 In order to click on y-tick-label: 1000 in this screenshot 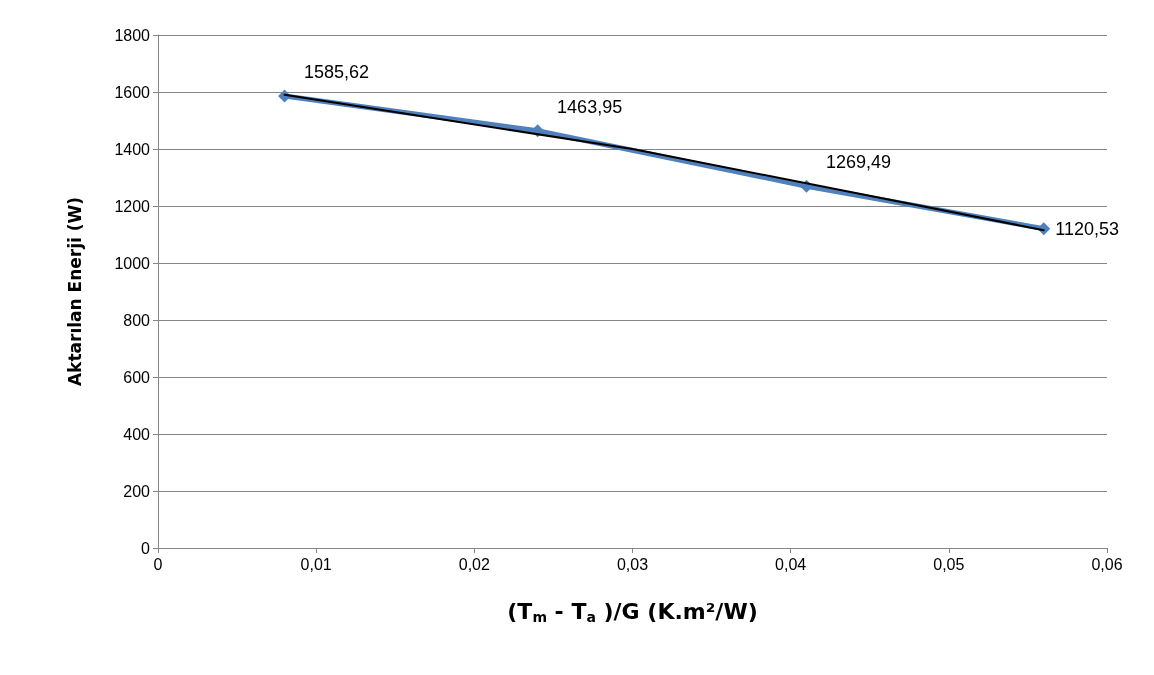, I will do `click(132, 263)`.